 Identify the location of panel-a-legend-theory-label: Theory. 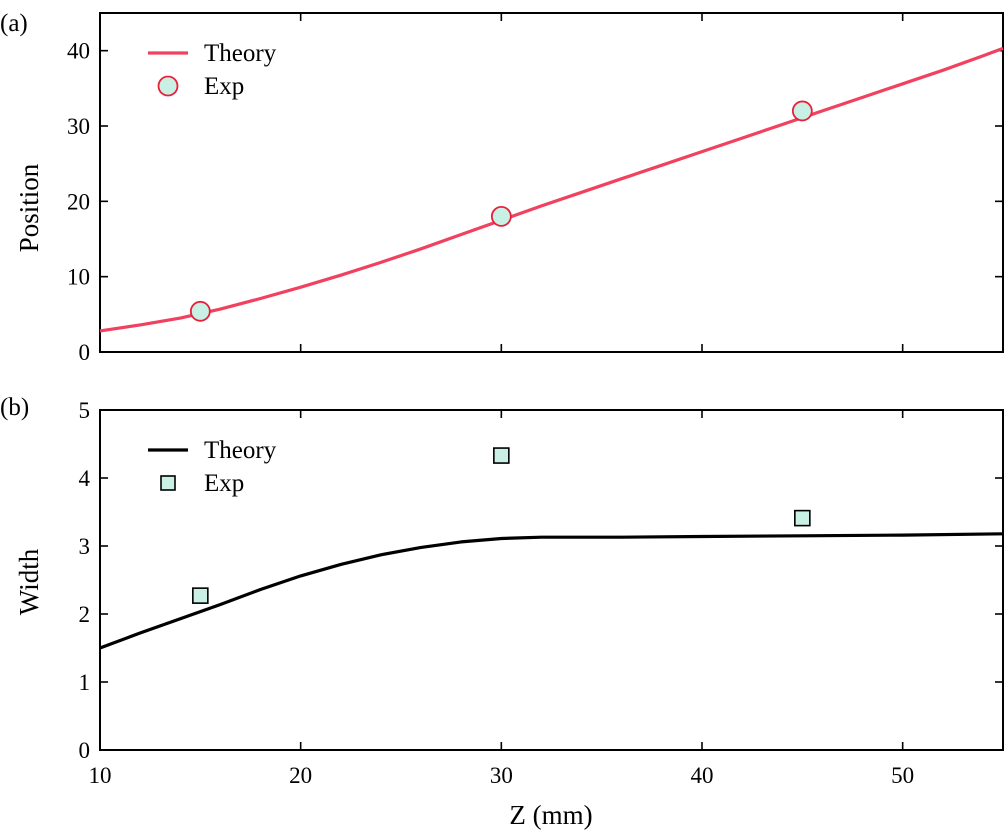
(240, 53).